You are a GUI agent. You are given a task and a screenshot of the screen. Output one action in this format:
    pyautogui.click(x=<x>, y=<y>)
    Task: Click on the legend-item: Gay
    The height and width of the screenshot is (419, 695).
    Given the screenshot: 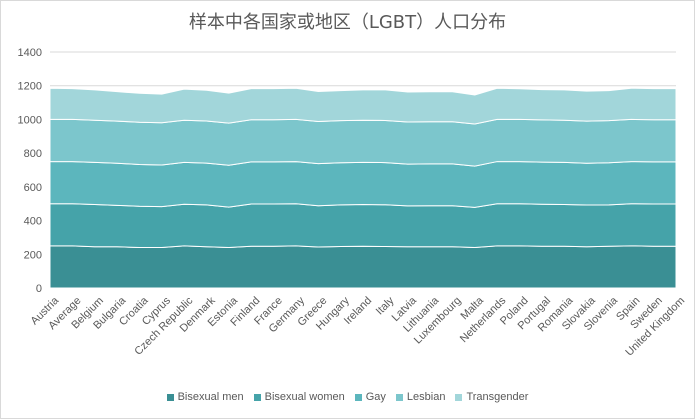 What is the action you would take?
    pyautogui.click(x=370, y=397)
    